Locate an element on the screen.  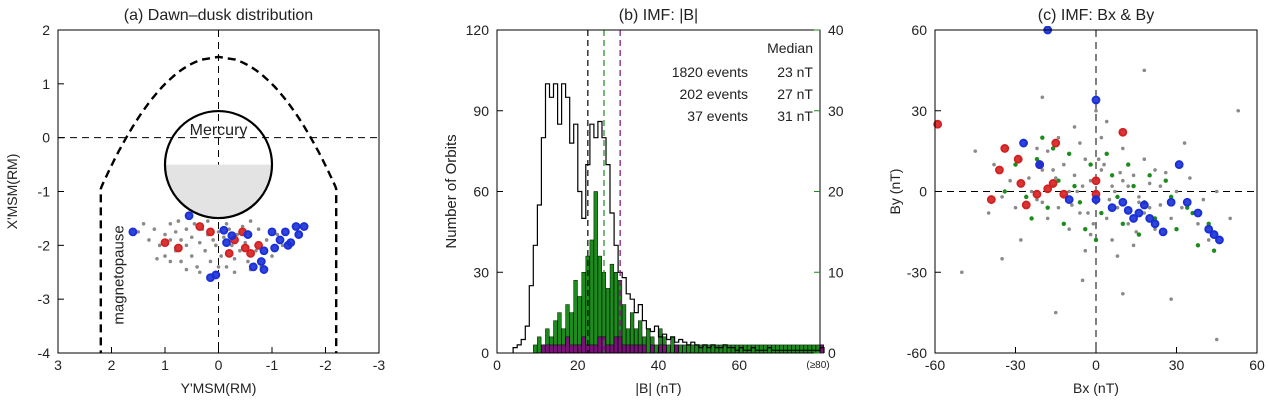
y-axis-tick-label: 2 is located at coordinates (46, 30).